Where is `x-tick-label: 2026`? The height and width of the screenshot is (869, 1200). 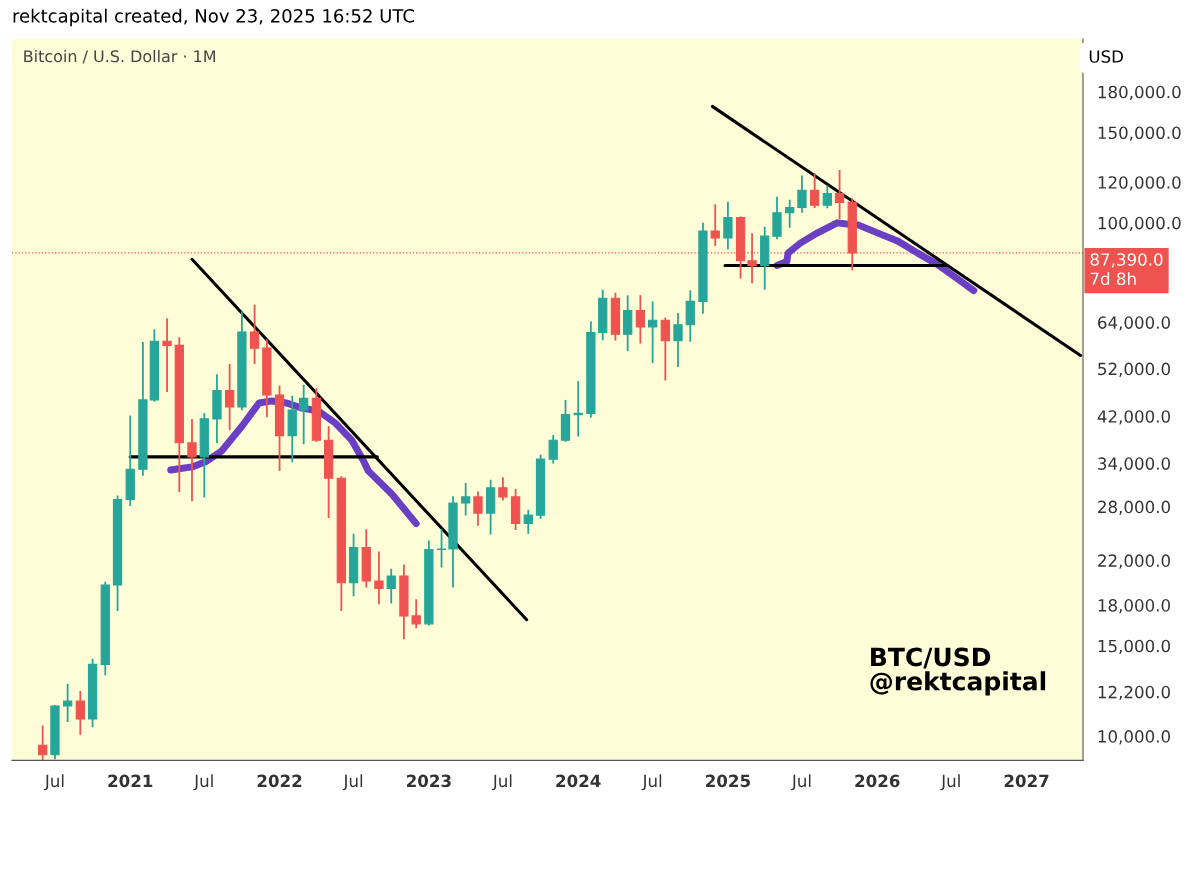
x-tick-label: 2026 is located at coordinates (877, 781).